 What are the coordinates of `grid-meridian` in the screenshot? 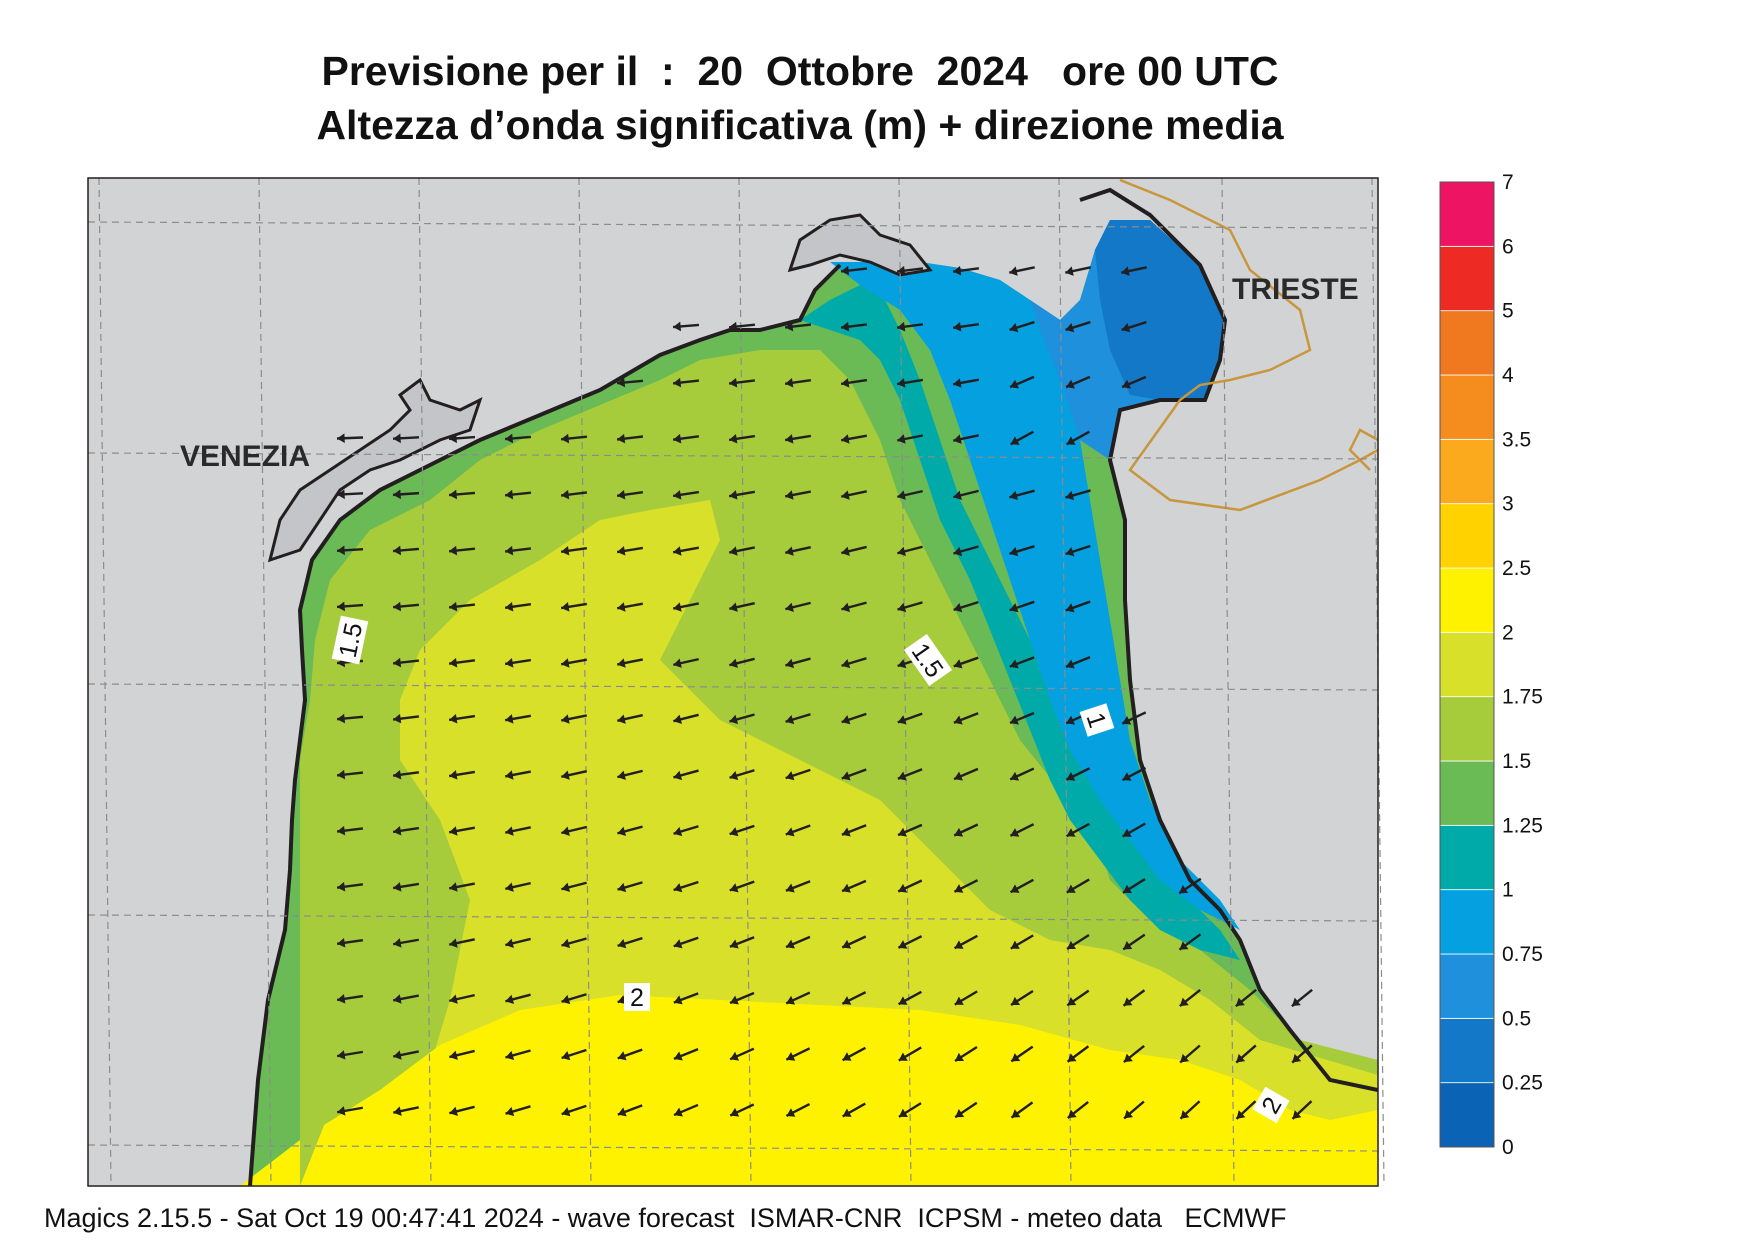 It's located at (265, 682).